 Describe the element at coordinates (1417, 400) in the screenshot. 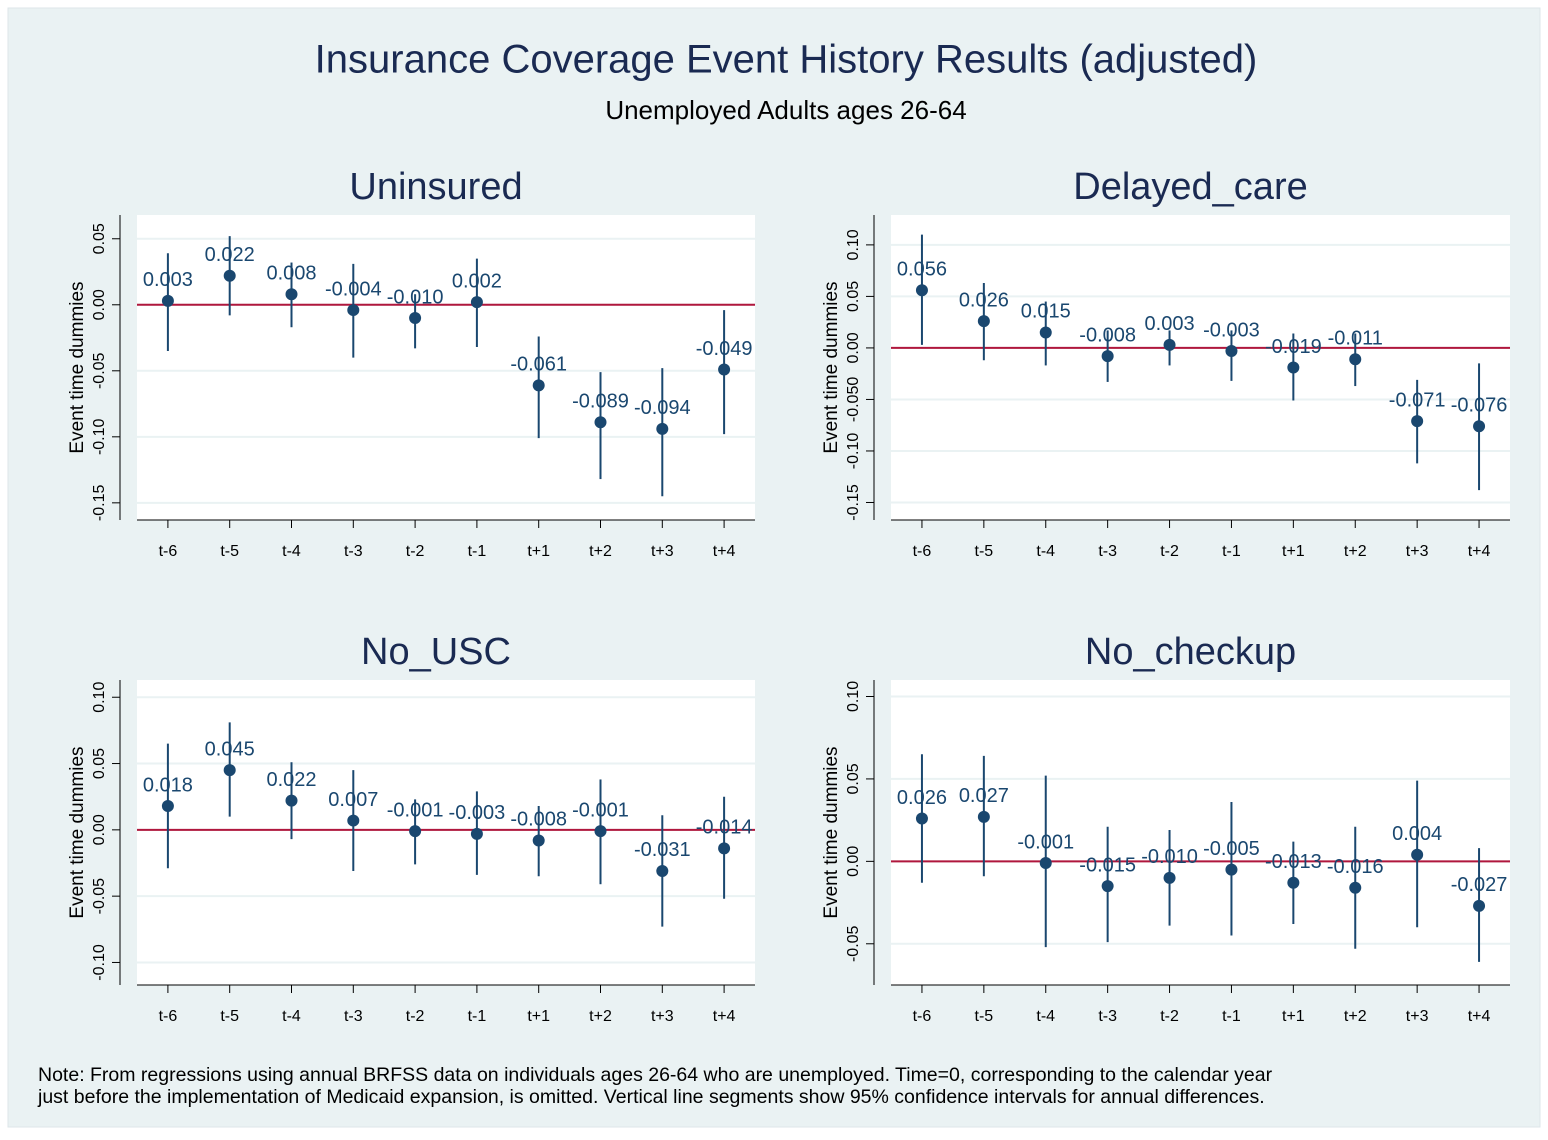

I see `value-label: -0.071` at that location.